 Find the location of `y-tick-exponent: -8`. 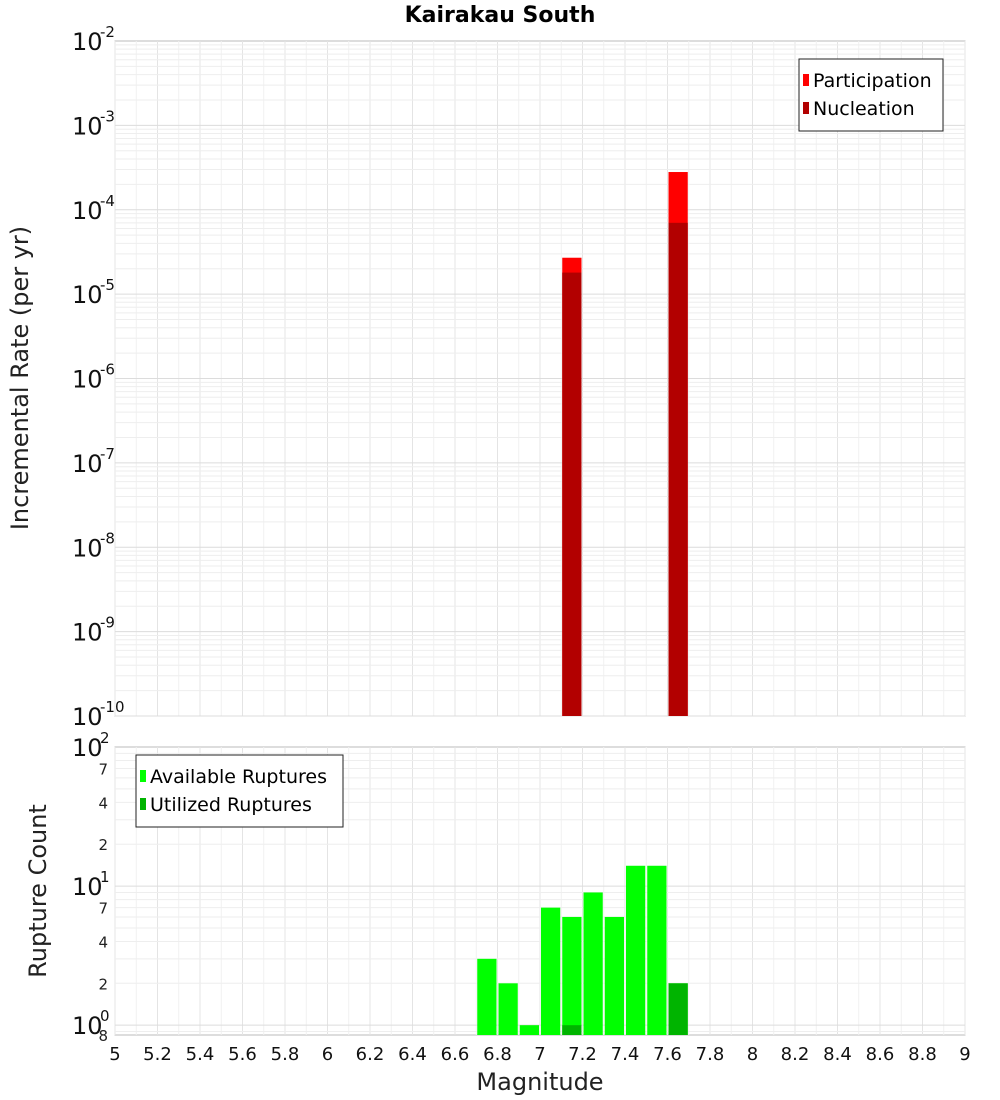

y-tick-exponent: -8 is located at coordinates (107, 538).